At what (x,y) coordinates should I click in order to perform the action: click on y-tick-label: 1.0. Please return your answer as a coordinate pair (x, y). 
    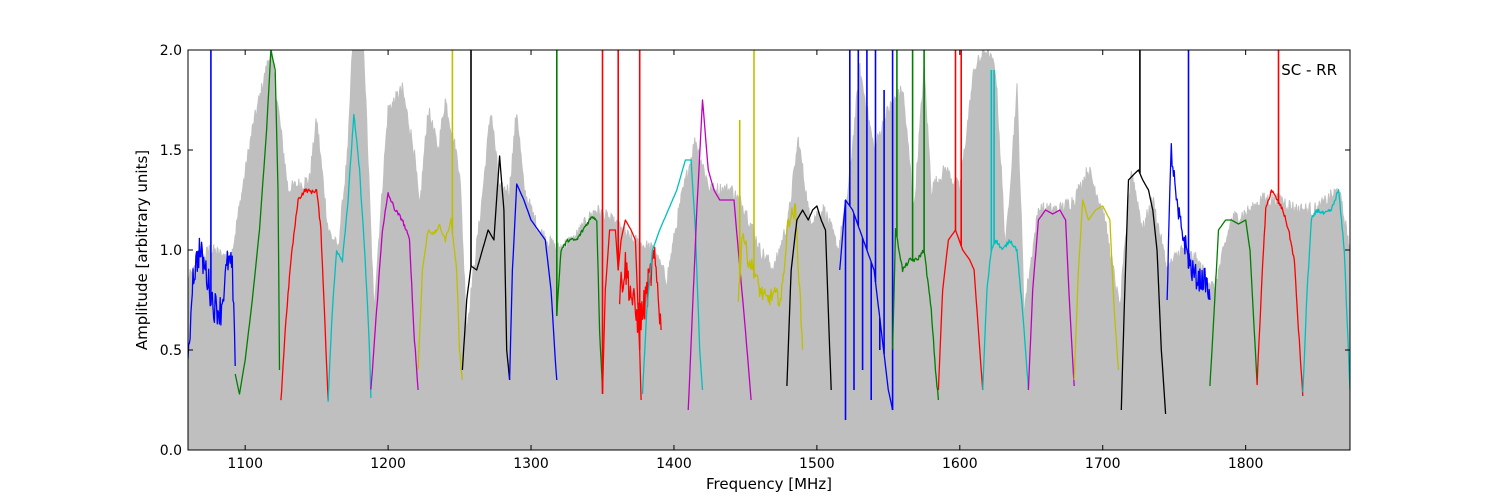
    Looking at the image, I should click on (171, 251).